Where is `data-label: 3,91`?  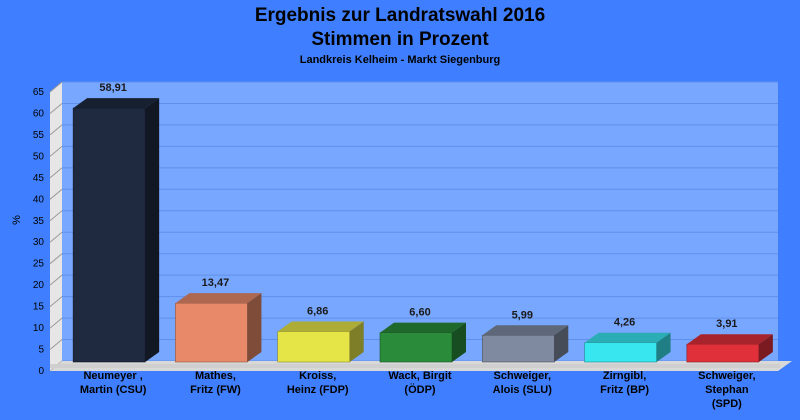
data-label: 3,91 is located at coordinates (726, 324).